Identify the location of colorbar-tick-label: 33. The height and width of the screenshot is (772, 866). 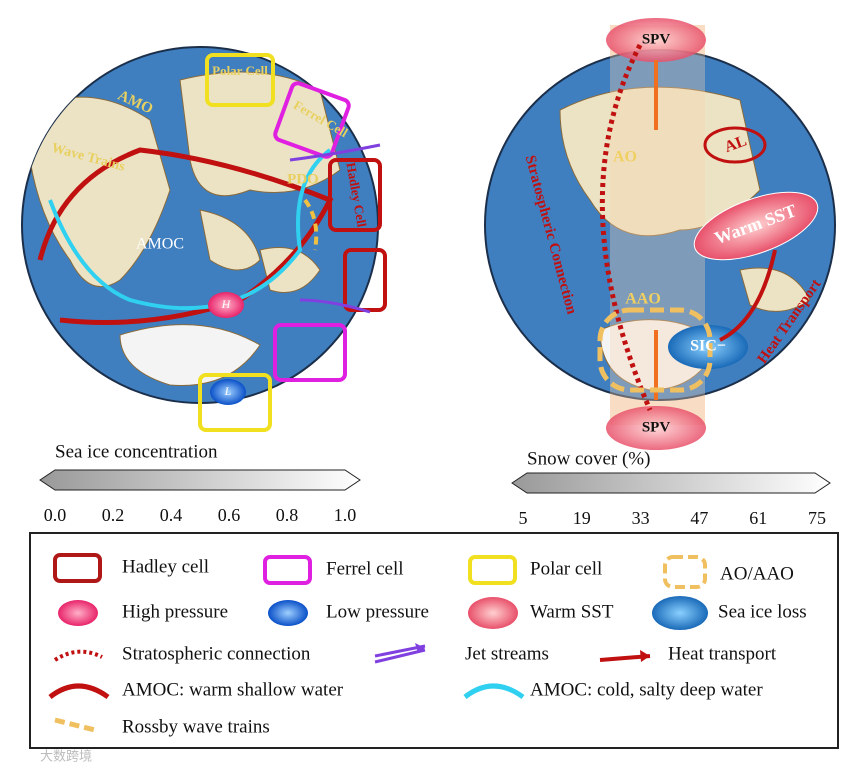
(641, 518).